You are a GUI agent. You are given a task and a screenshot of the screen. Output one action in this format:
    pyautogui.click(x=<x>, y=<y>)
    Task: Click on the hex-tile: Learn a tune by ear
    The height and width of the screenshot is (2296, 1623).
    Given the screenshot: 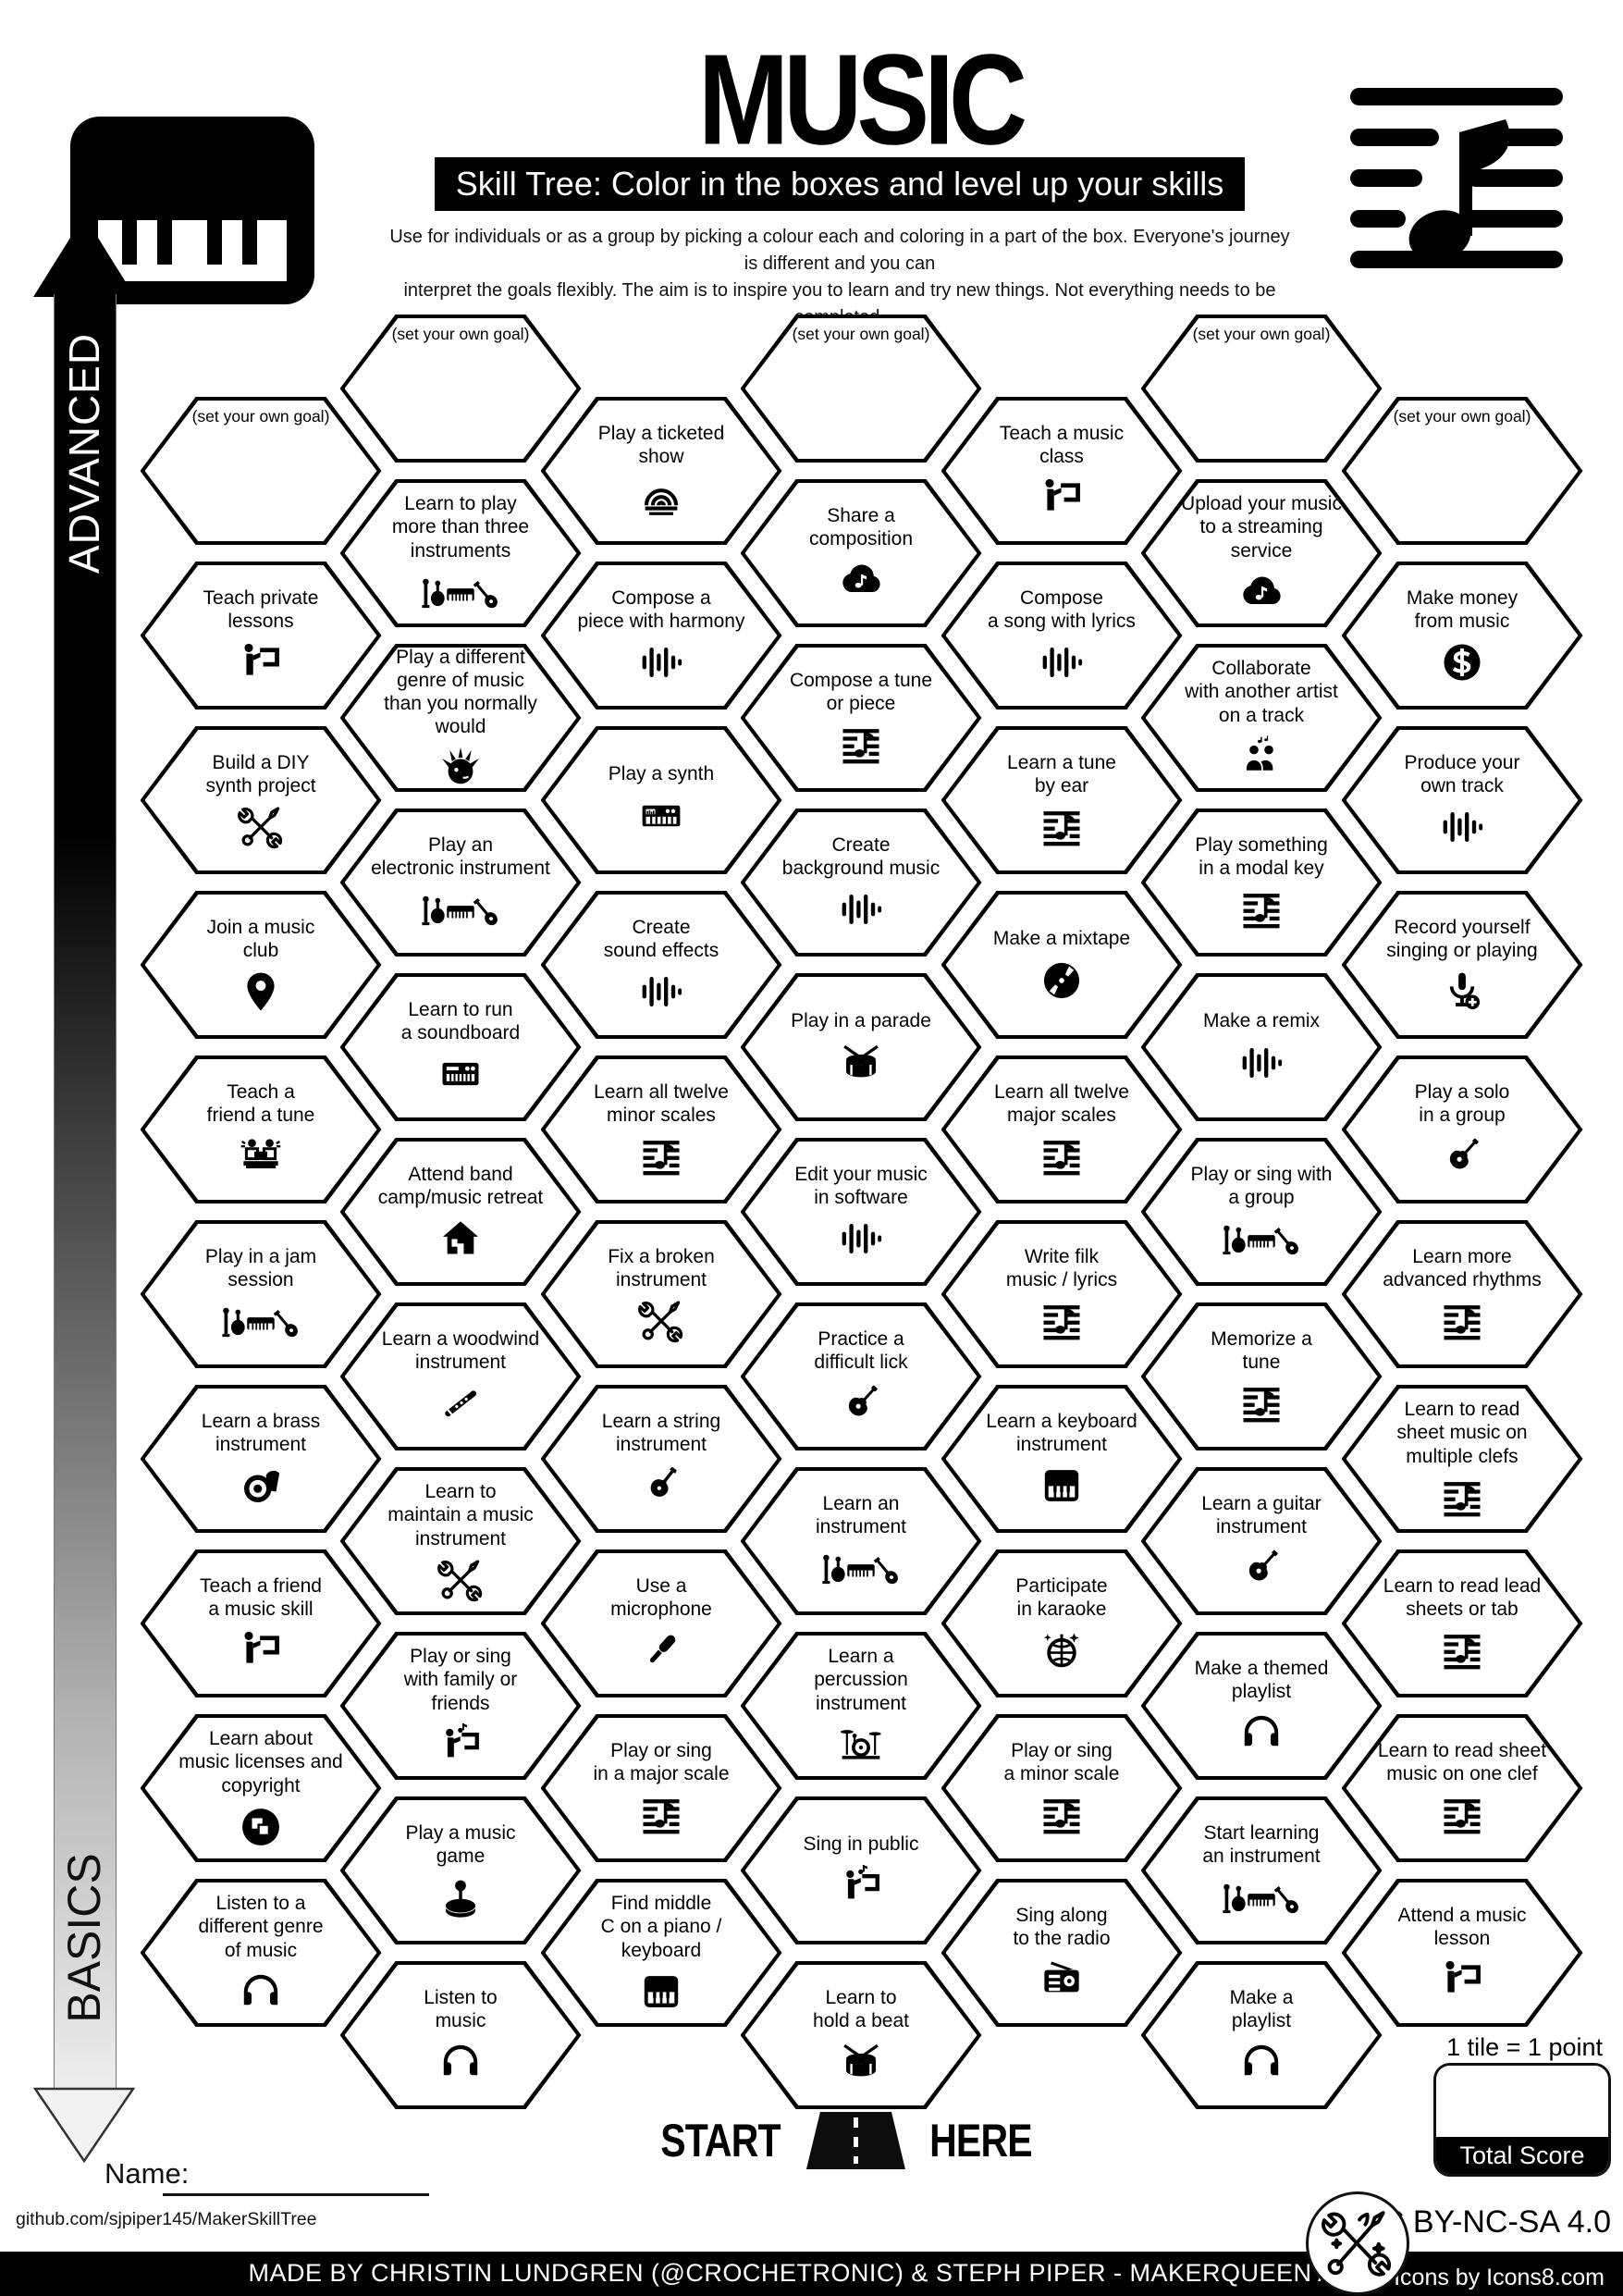 What is the action you would take?
    pyautogui.click(x=1062, y=800)
    